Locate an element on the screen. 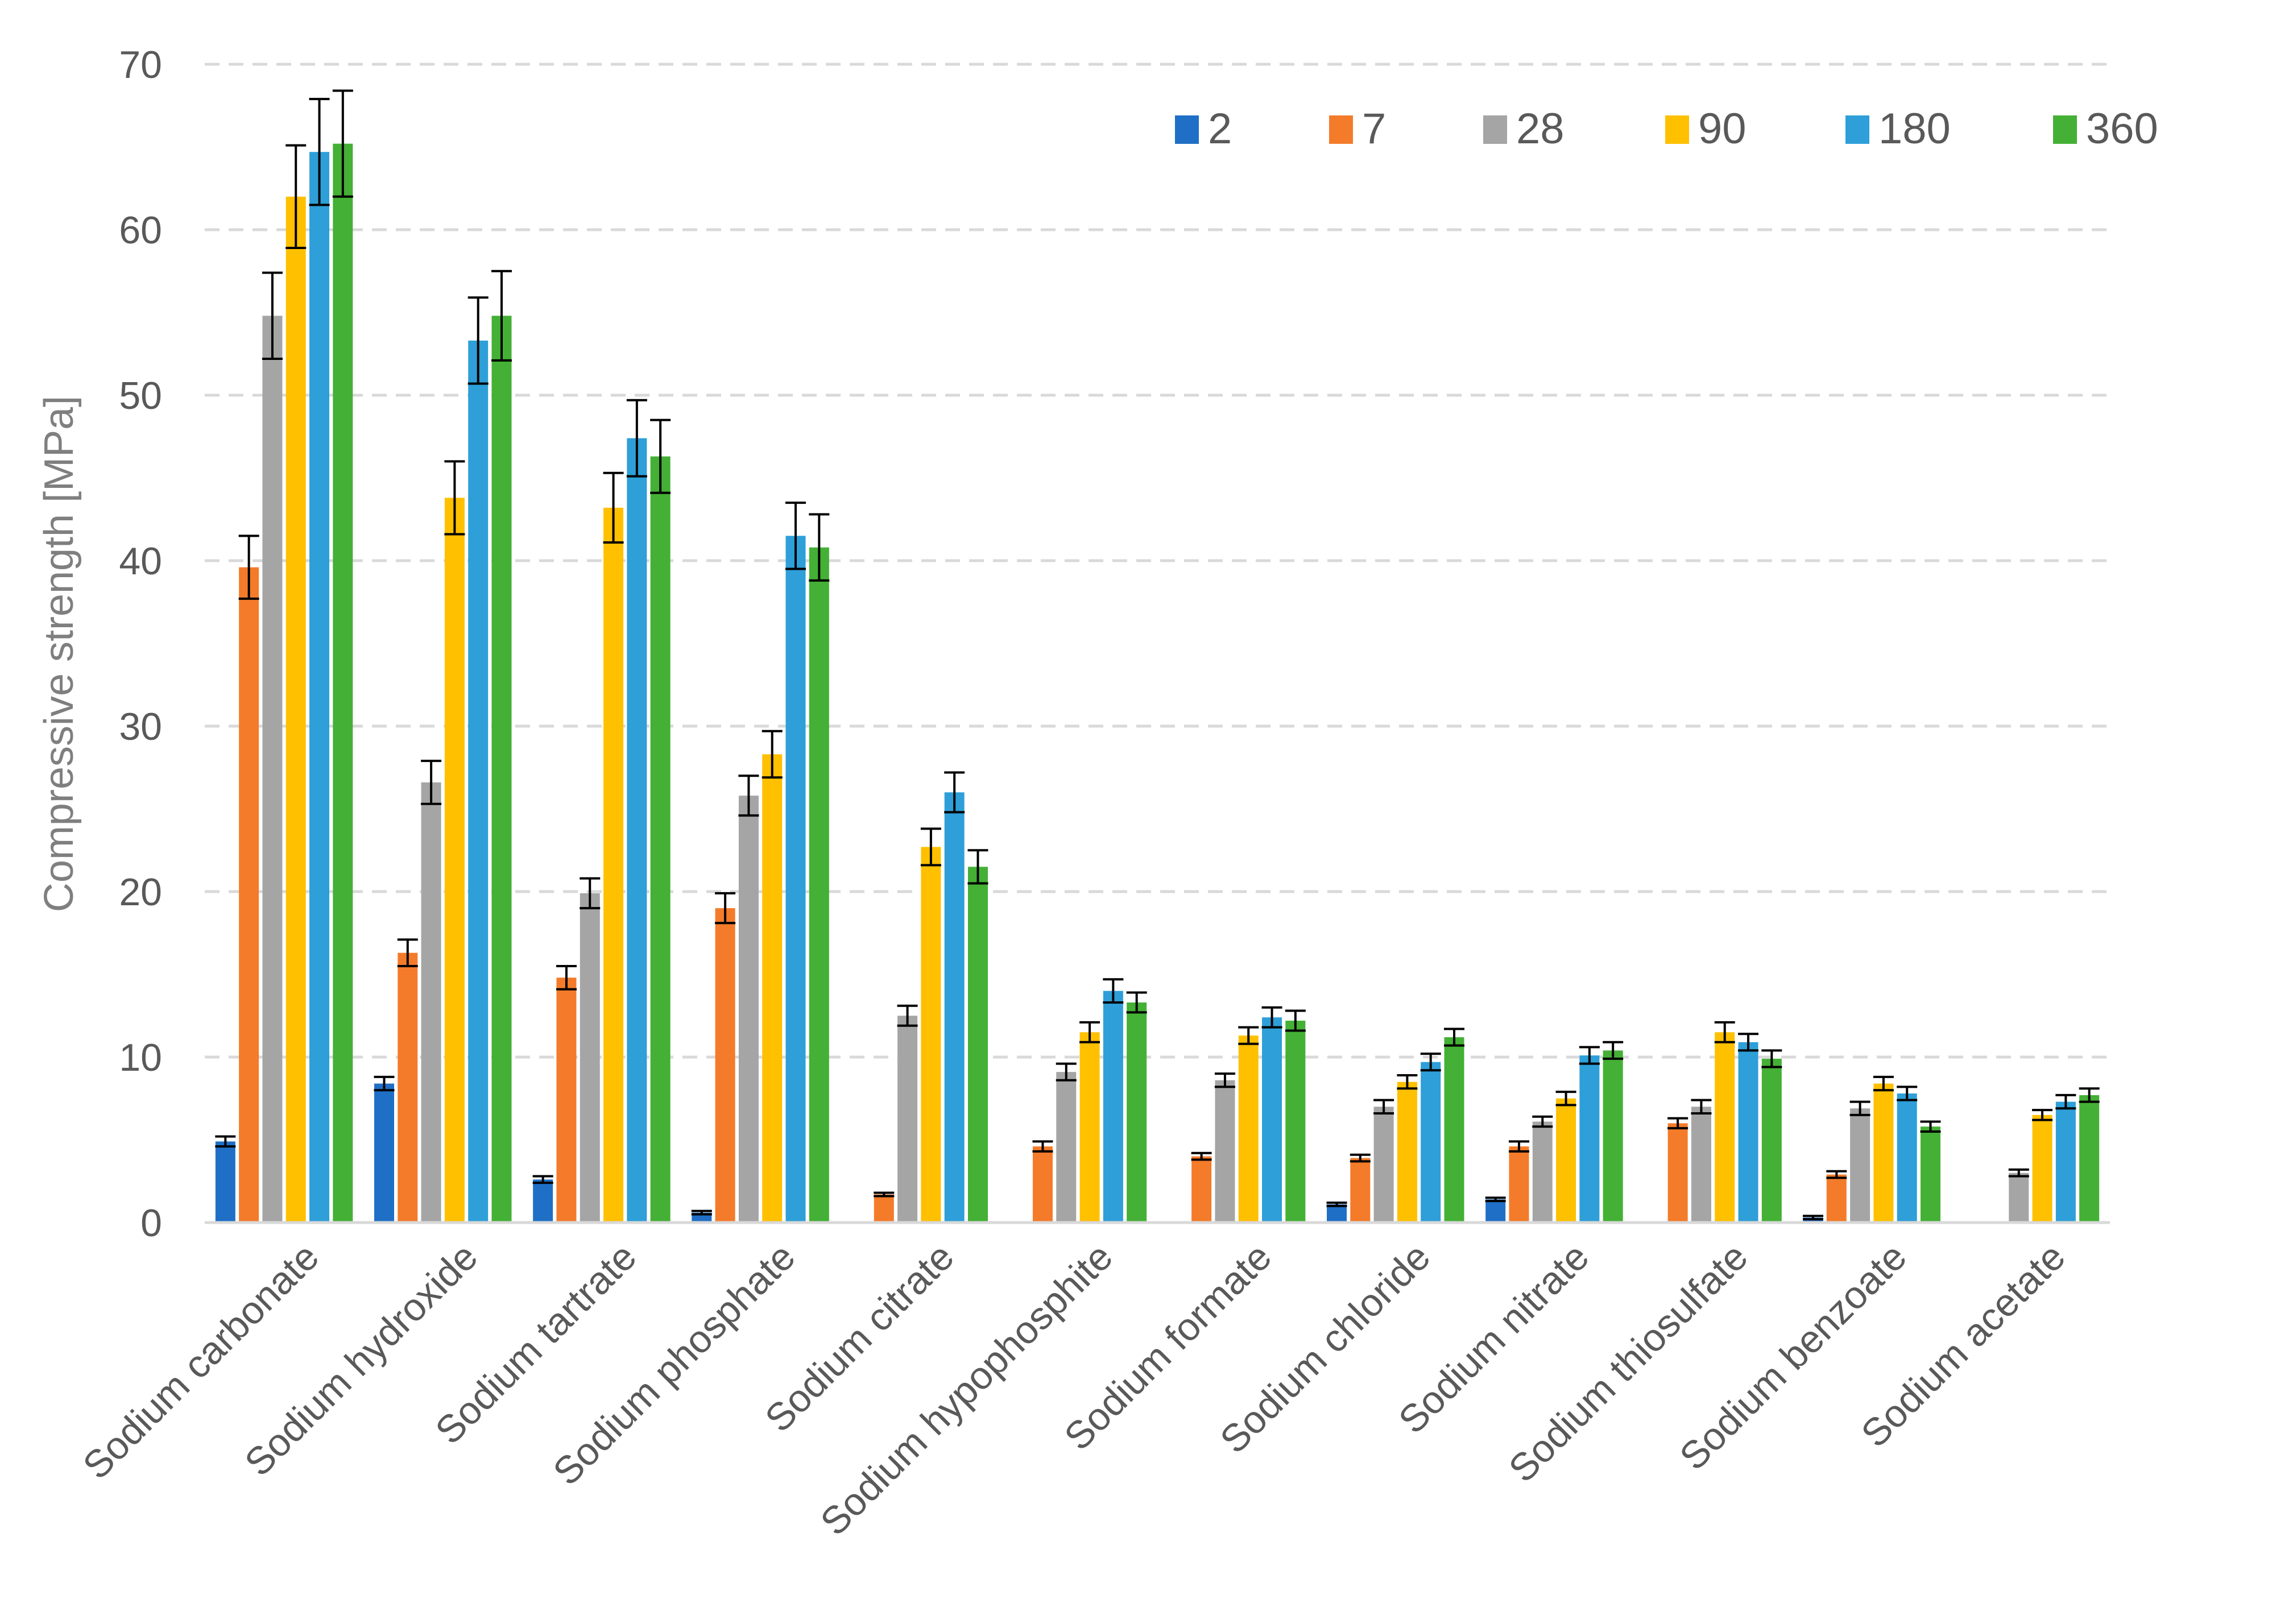 Image resolution: width=2272 pixels, height=1624 pixels. y-tick-label: 0 is located at coordinates (151, 1223).